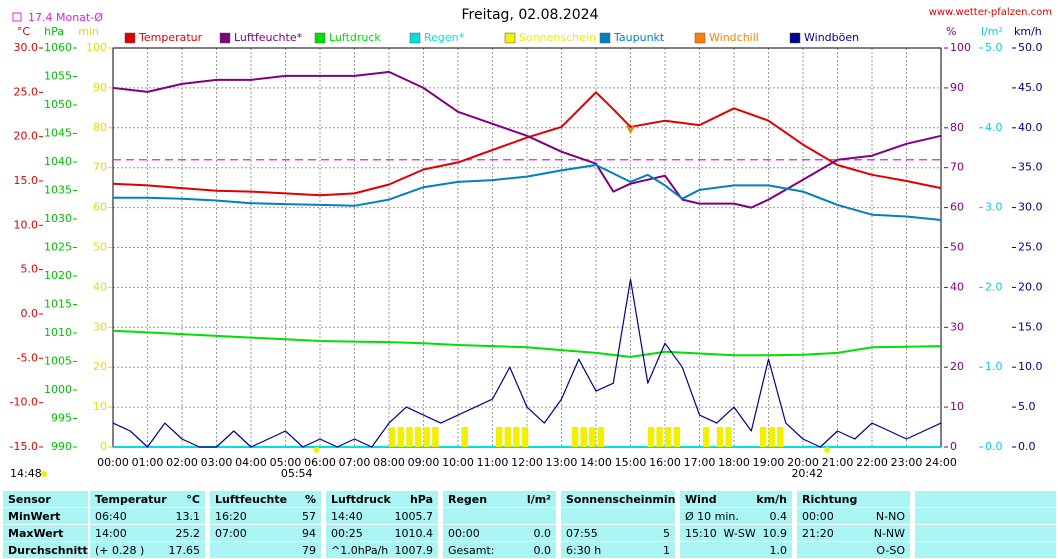  I want to click on monthly-average-icon, so click(17, 17).